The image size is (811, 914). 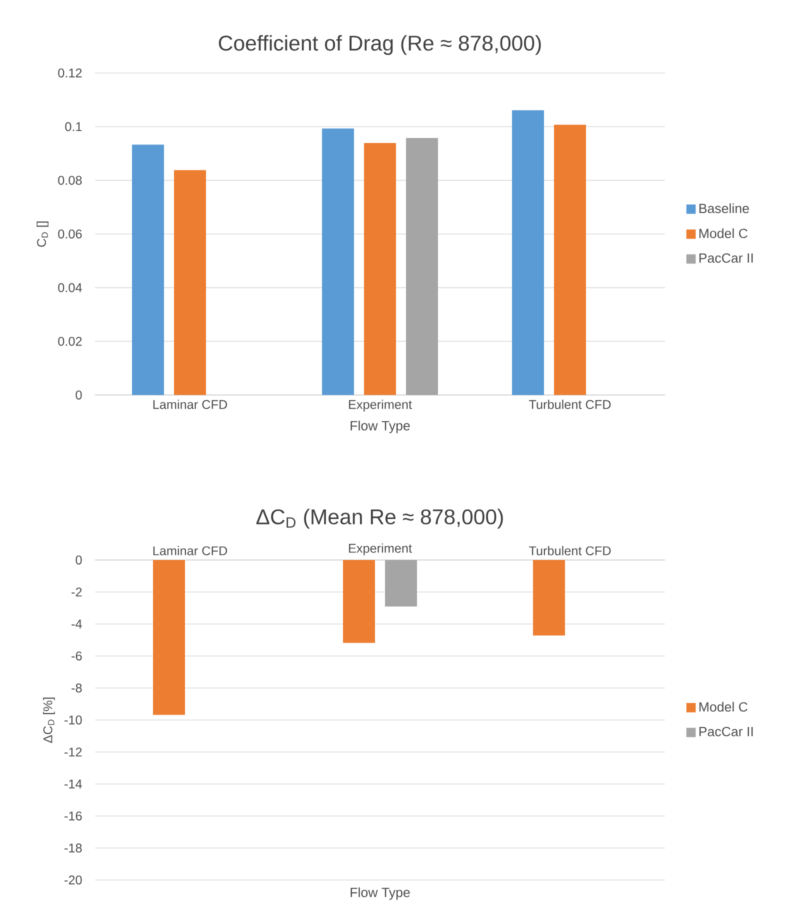 I want to click on y-tick-label: 0.06, so click(x=70, y=234).